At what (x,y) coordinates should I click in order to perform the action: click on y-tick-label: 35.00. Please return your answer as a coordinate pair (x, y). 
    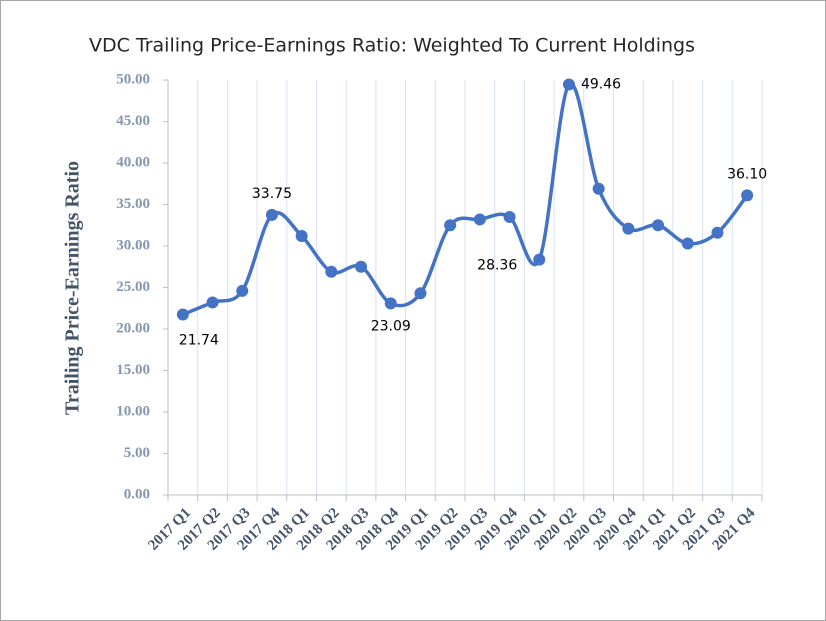
    Looking at the image, I should click on (133, 204).